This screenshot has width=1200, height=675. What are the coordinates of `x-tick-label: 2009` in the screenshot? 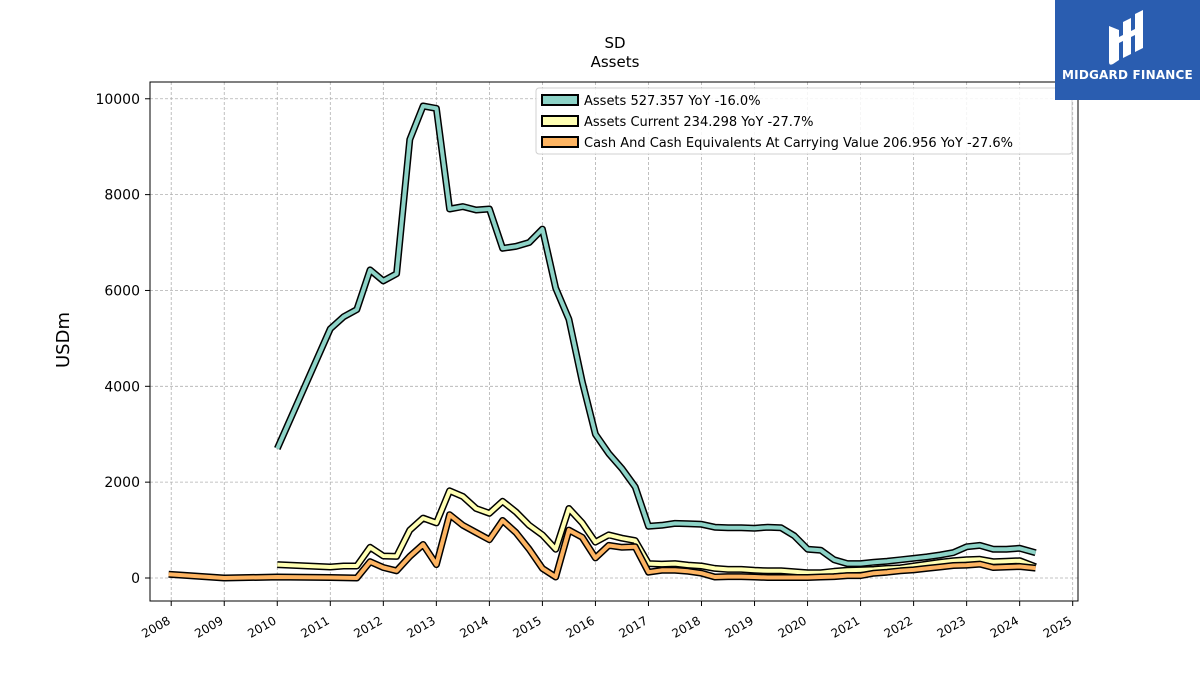 It's located at (208, 626).